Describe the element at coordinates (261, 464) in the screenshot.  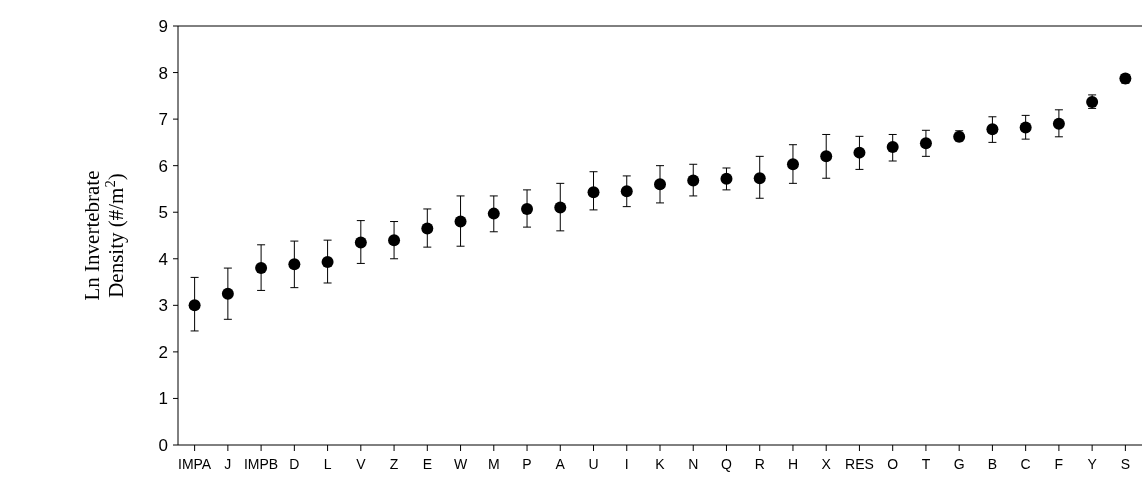
I see `x-tick-label: IMPB` at that location.